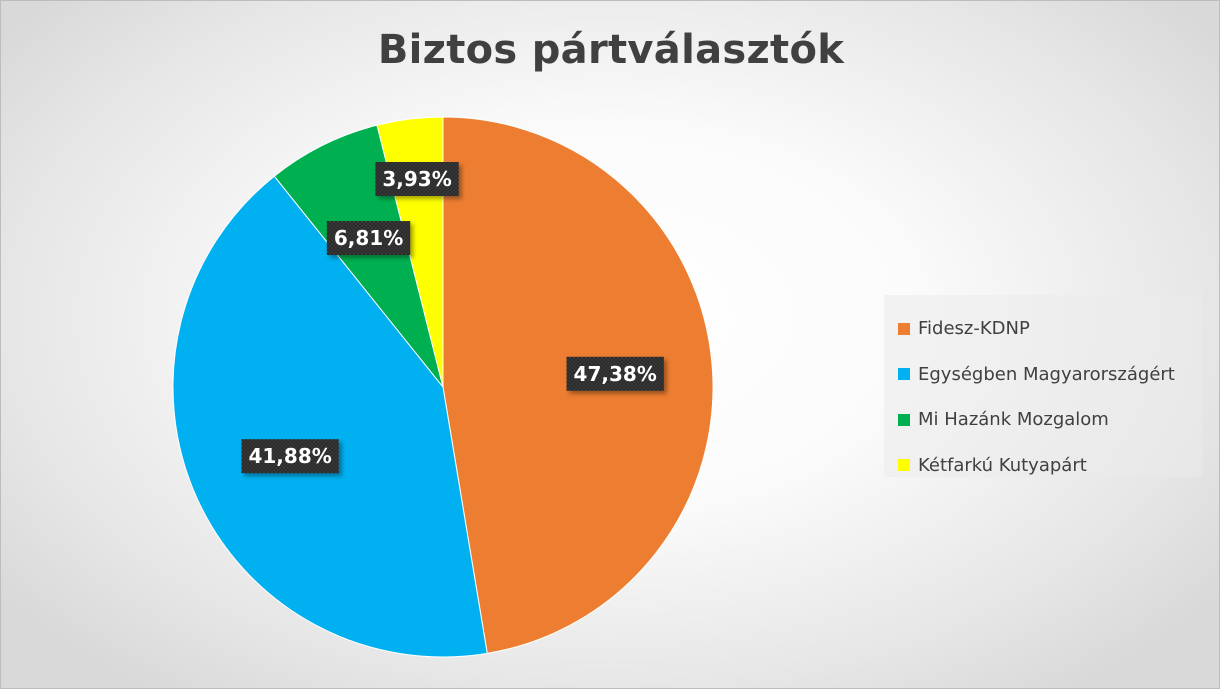 This screenshot has width=1220, height=690. I want to click on legend-item-egysegben: Egységben Magyarországért, so click(1050, 375).